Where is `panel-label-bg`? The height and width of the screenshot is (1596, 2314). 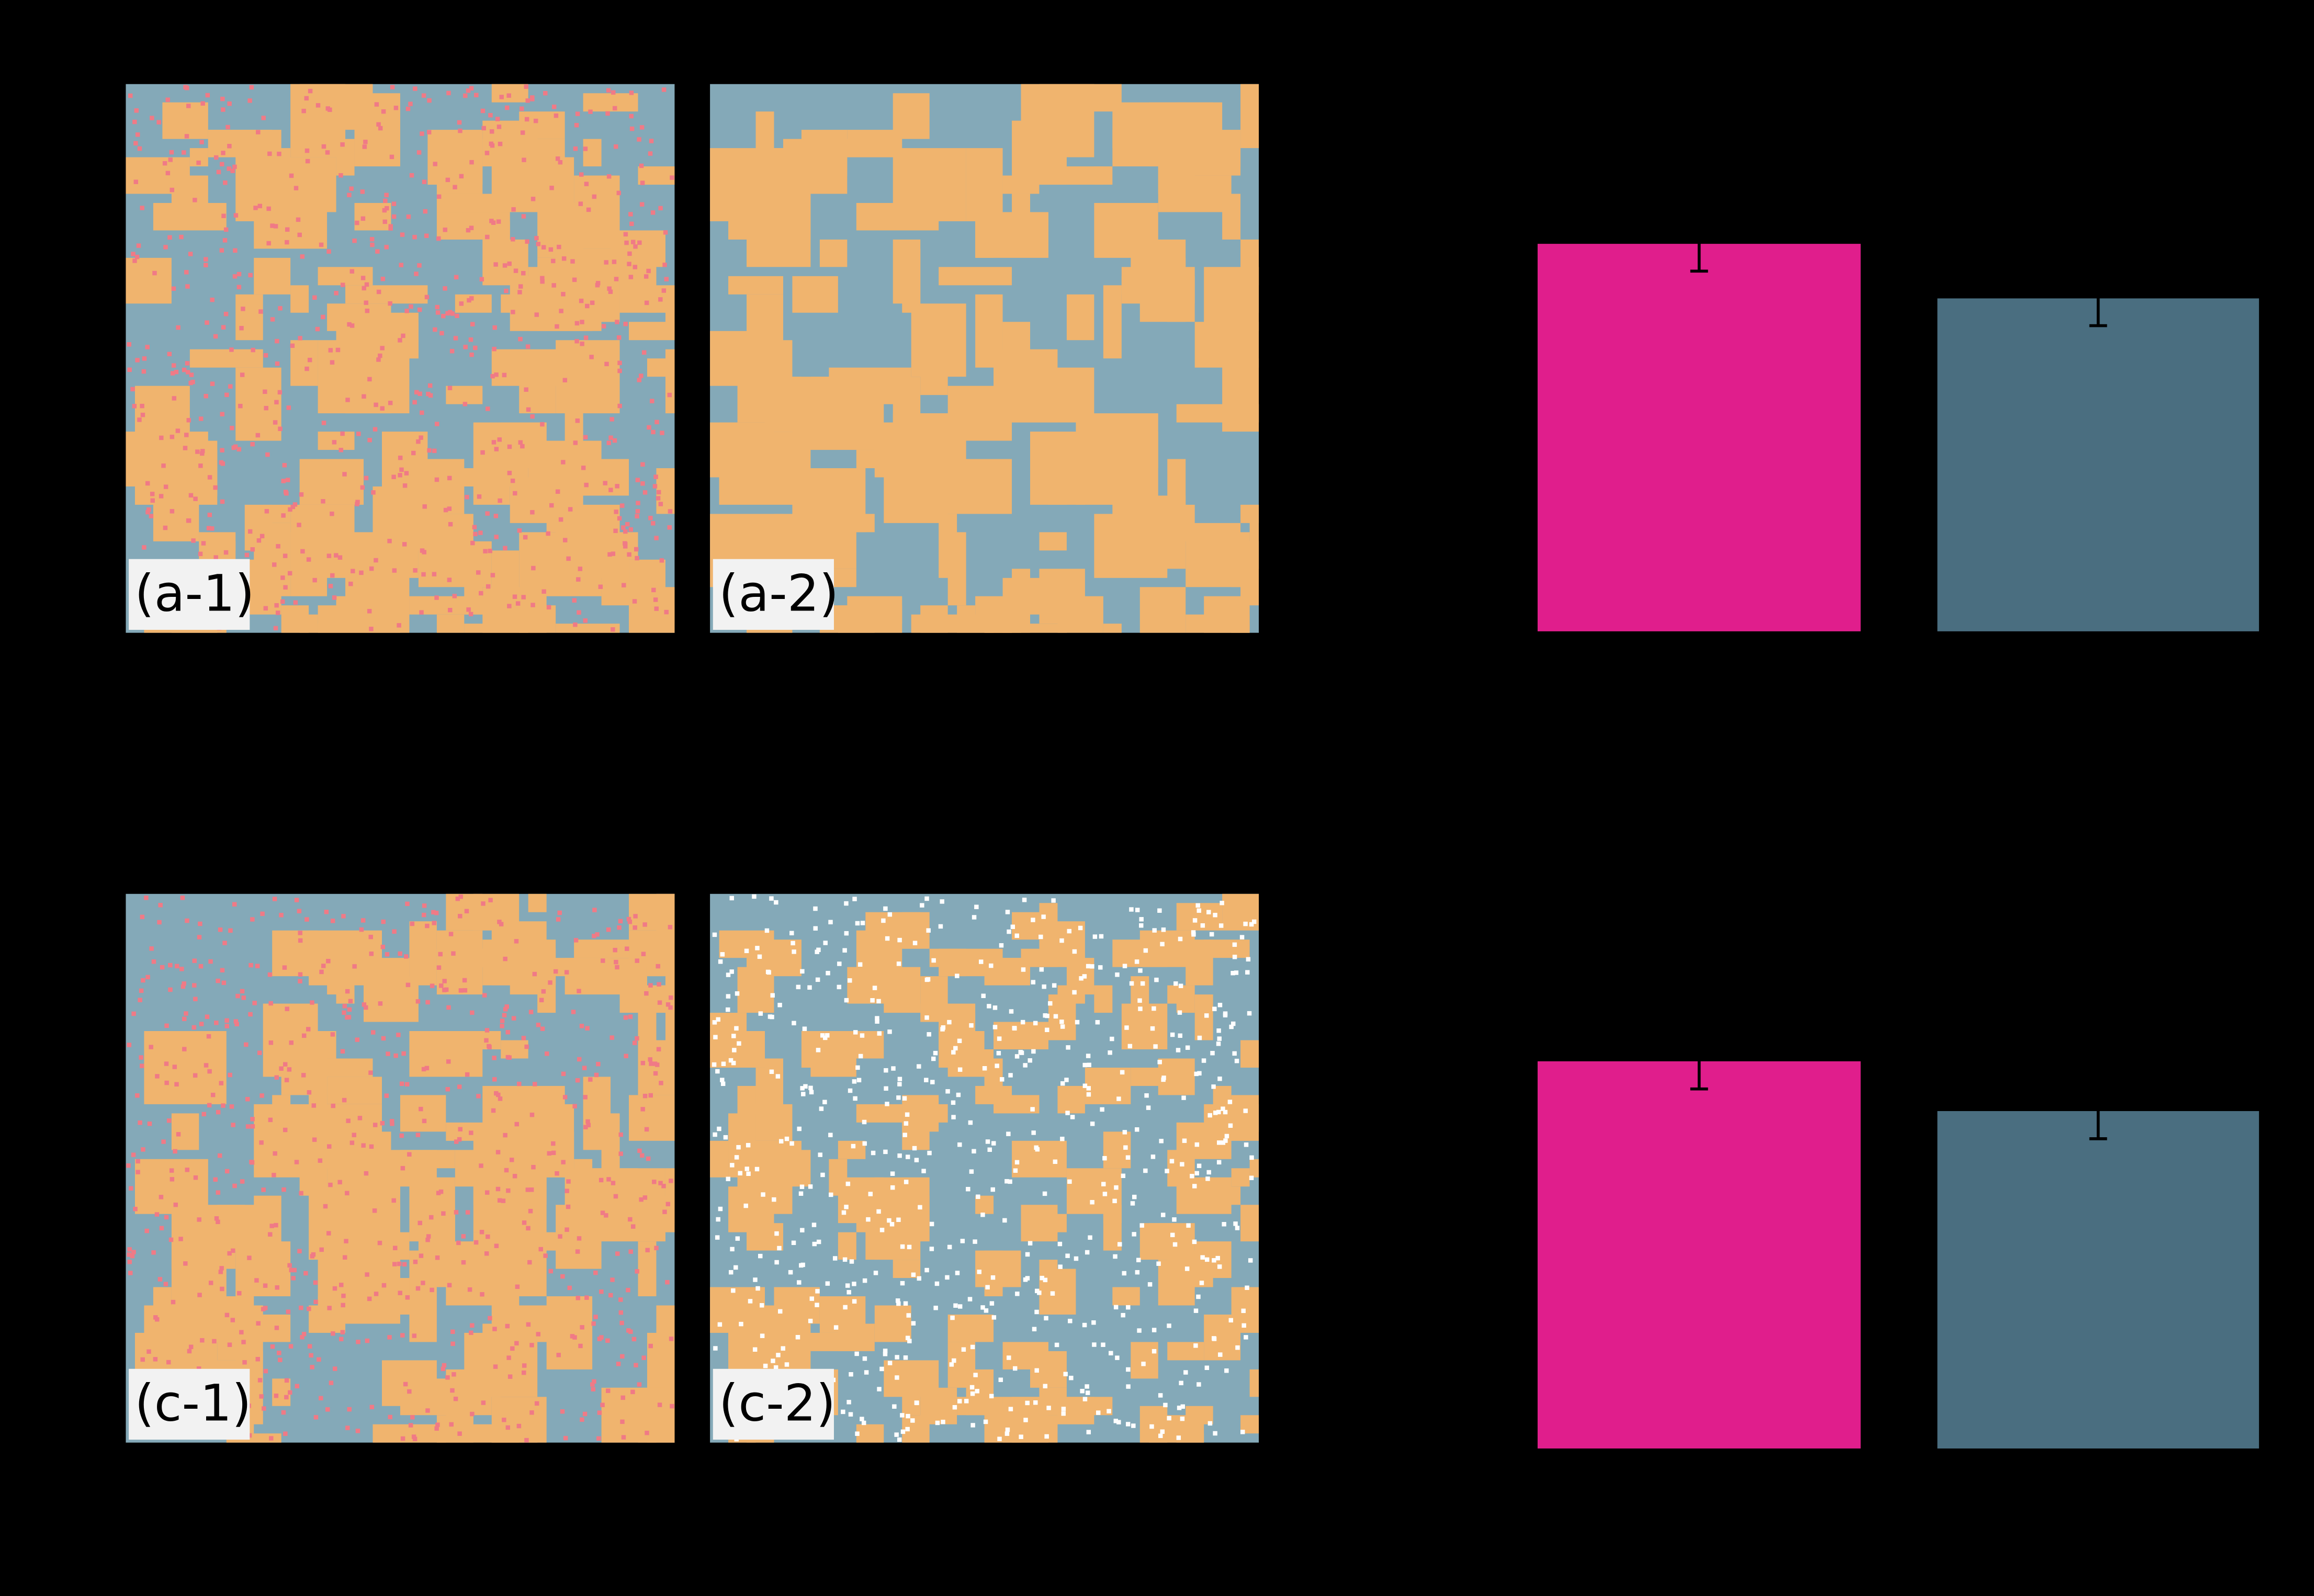 panel-label-bg is located at coordinates (189, 595).